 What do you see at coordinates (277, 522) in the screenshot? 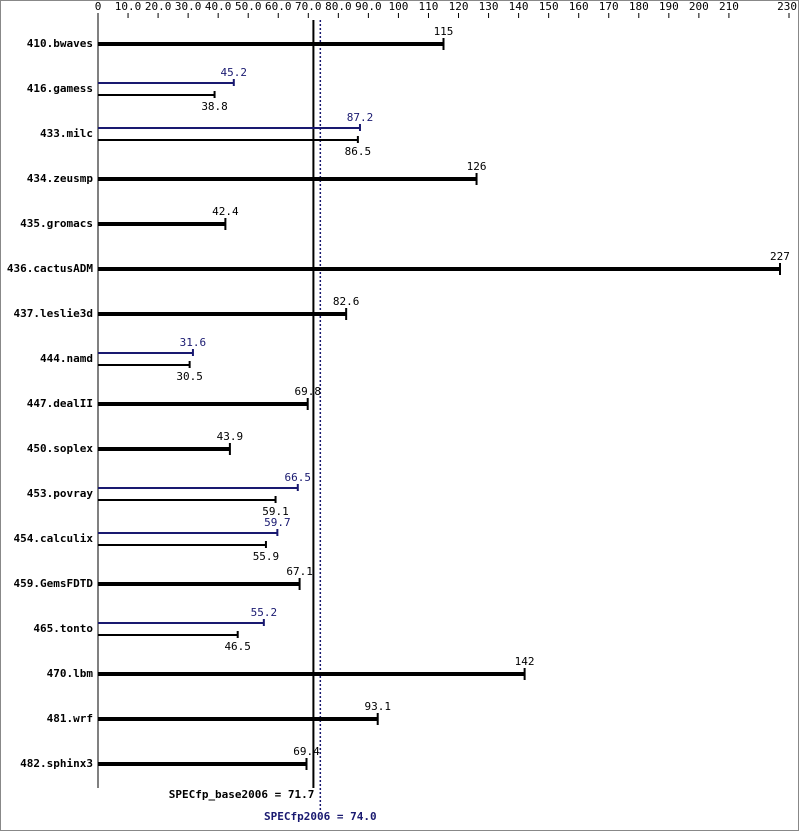
I see `value-label: 59.7` at bounding box center [277, 522].